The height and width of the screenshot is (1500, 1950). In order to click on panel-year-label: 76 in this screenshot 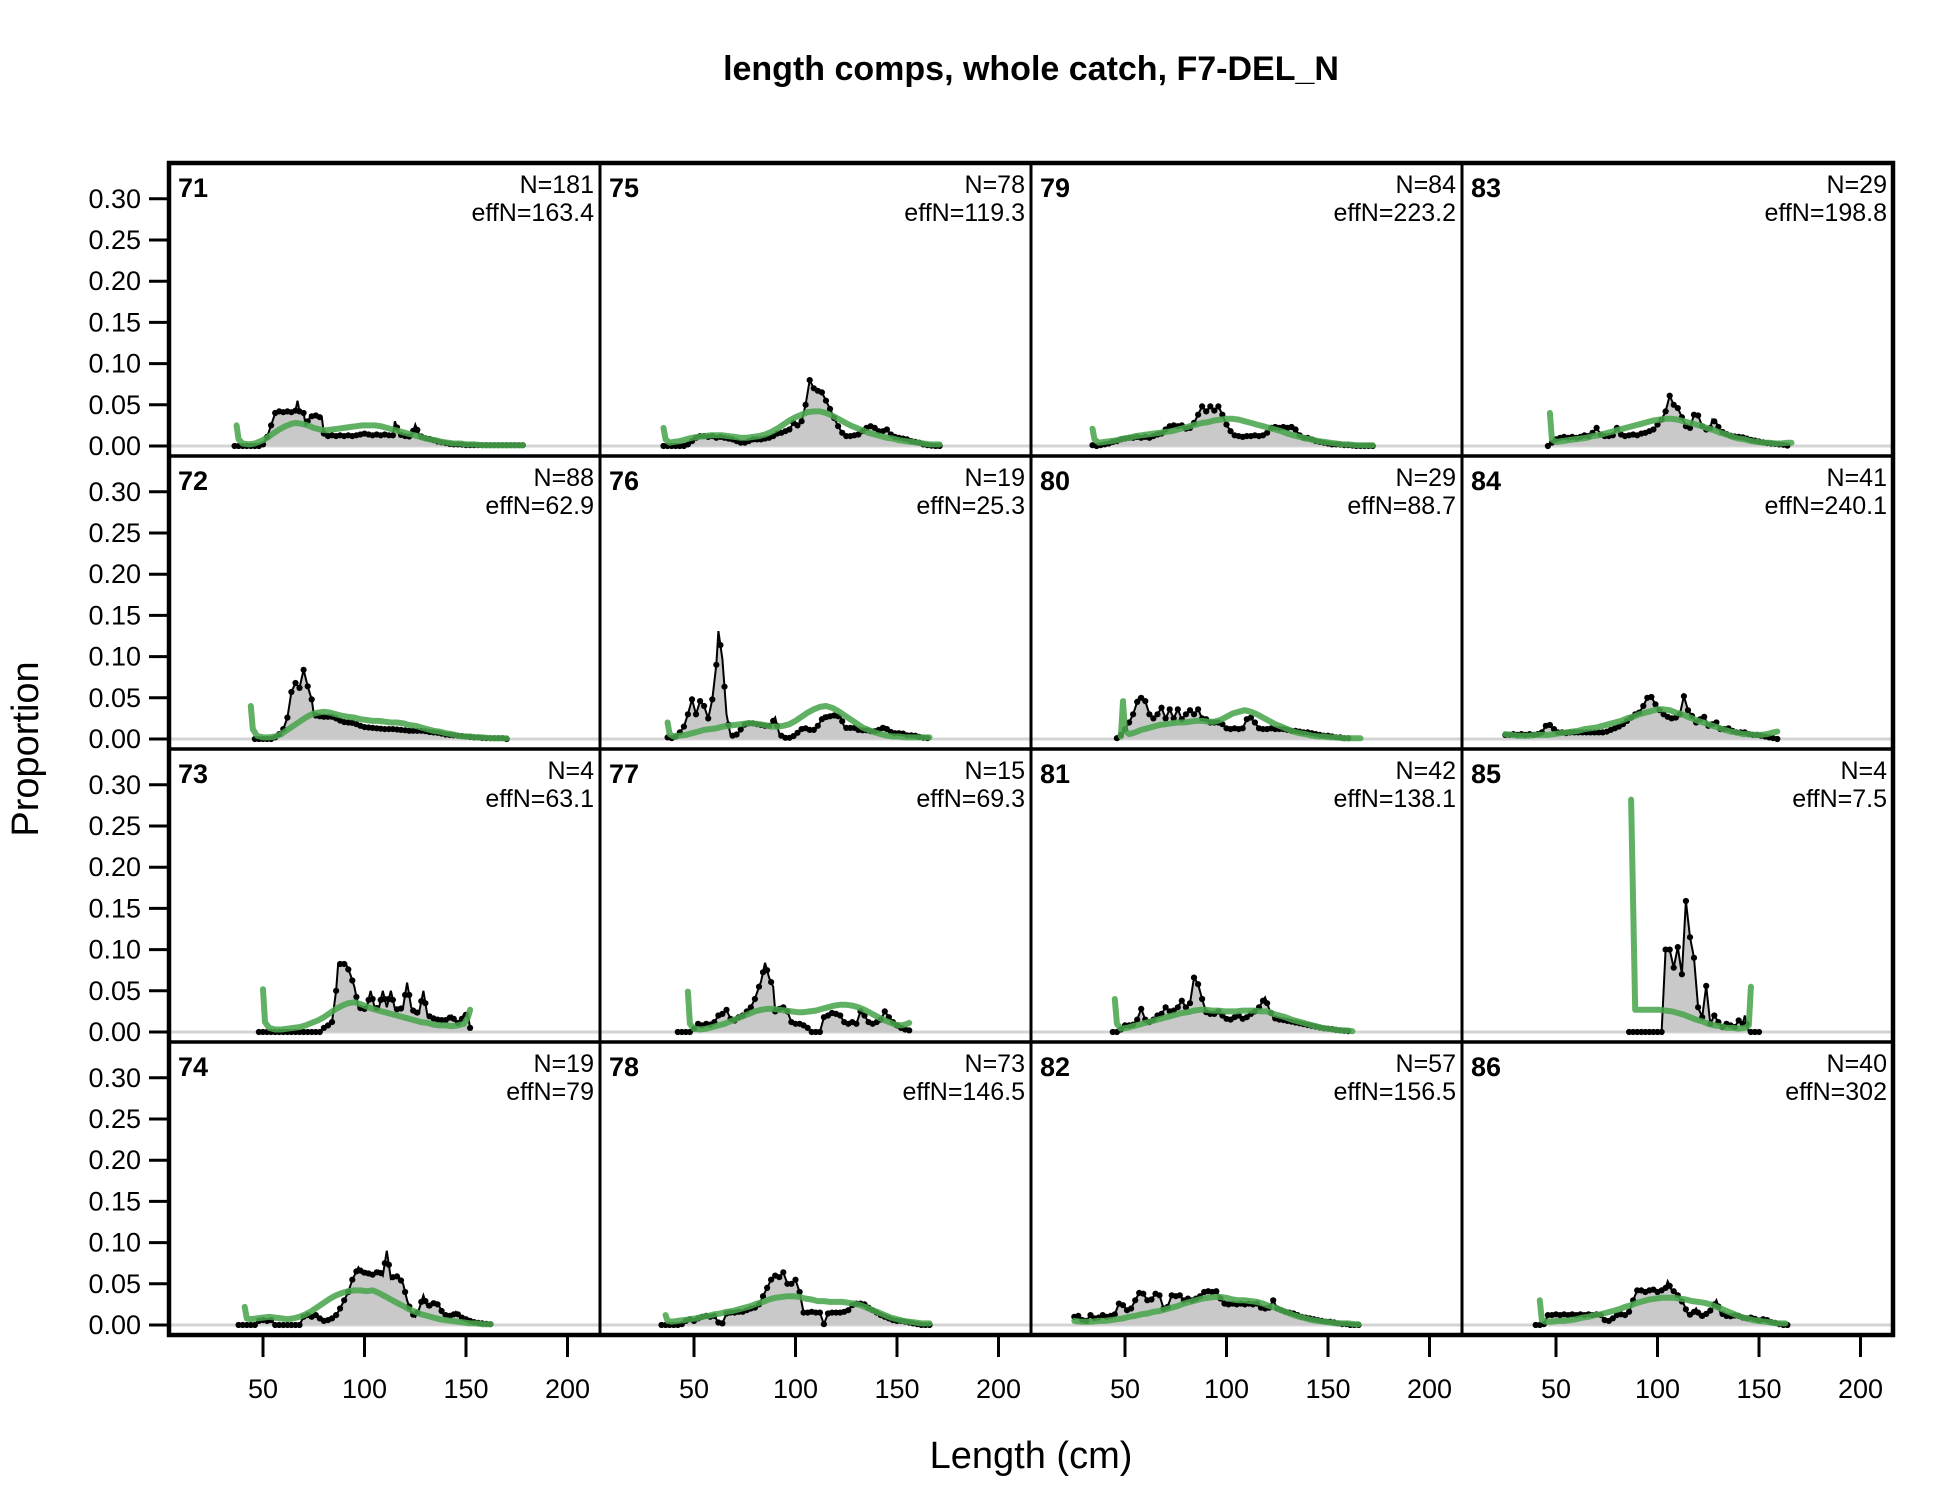, I will do `click(624, 481)`.